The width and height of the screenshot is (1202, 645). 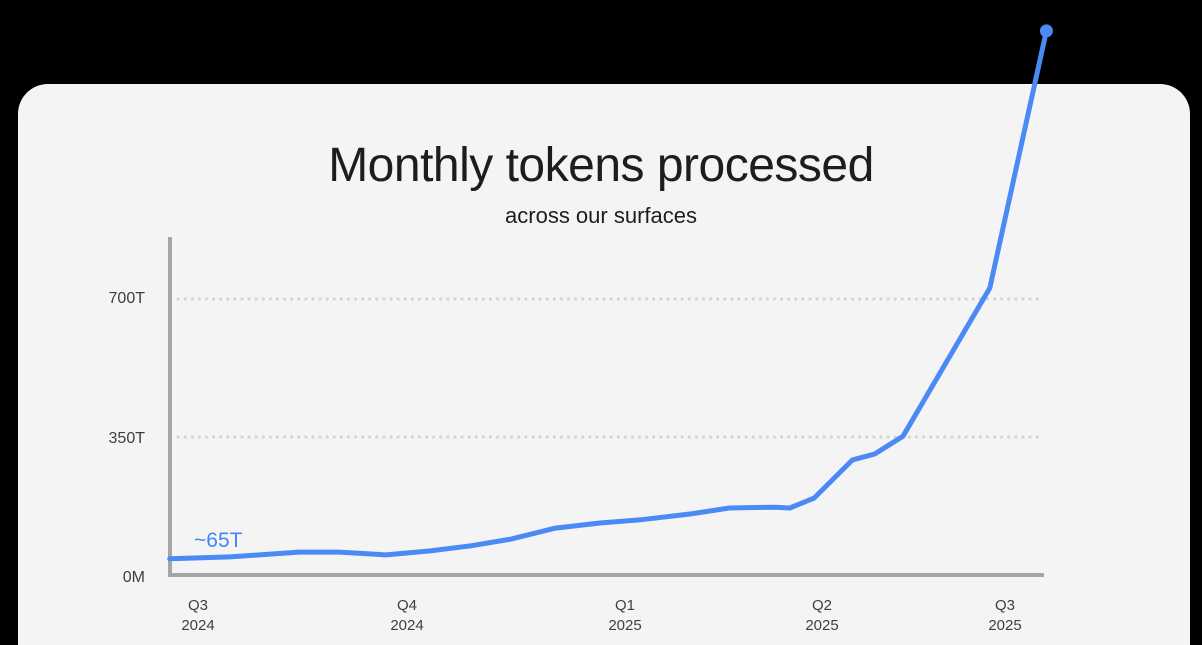 What do you see at coordinates (821, 605) in the screenshot?
I see `x-tick-quarter: Q2` at bounding box center [821, 605].